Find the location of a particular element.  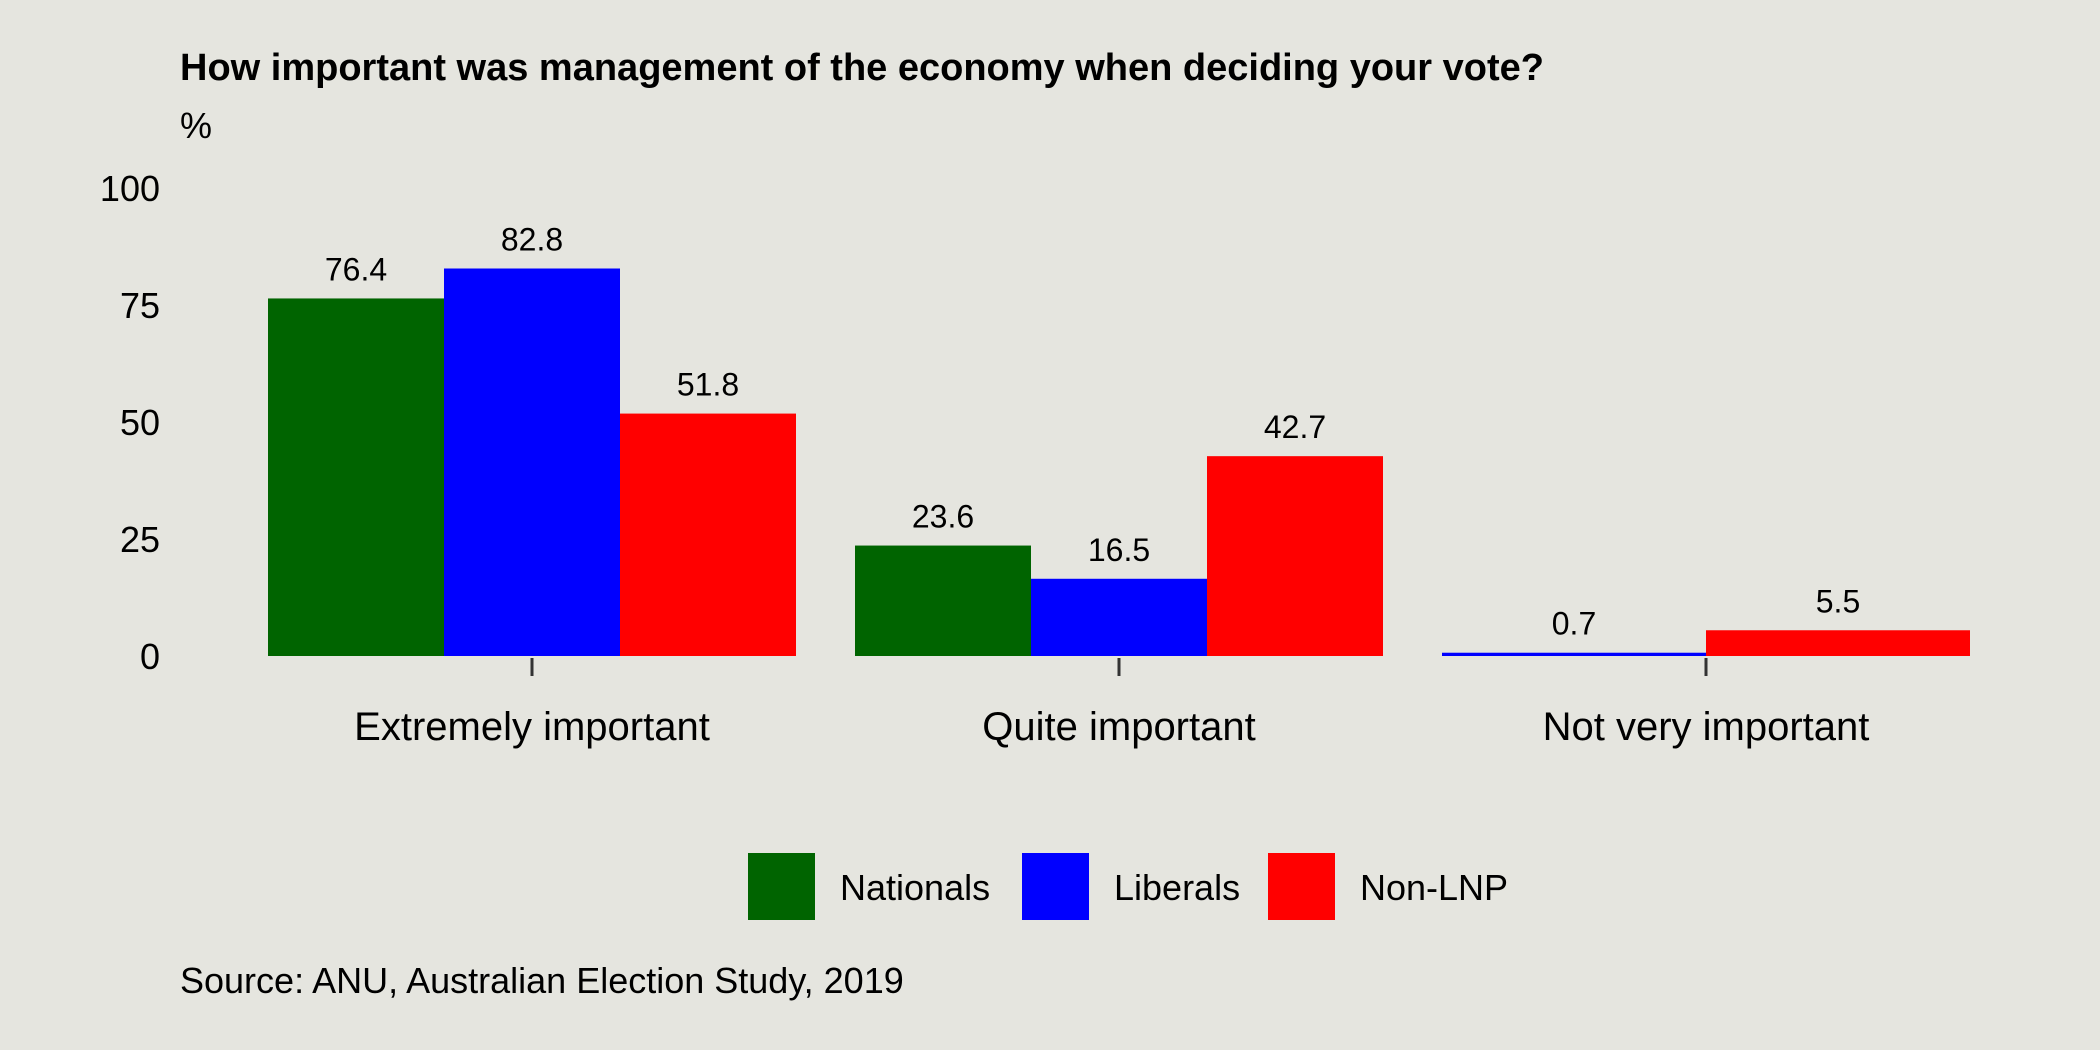

data-label: 16.5 is located at coordinates (1119, 550).